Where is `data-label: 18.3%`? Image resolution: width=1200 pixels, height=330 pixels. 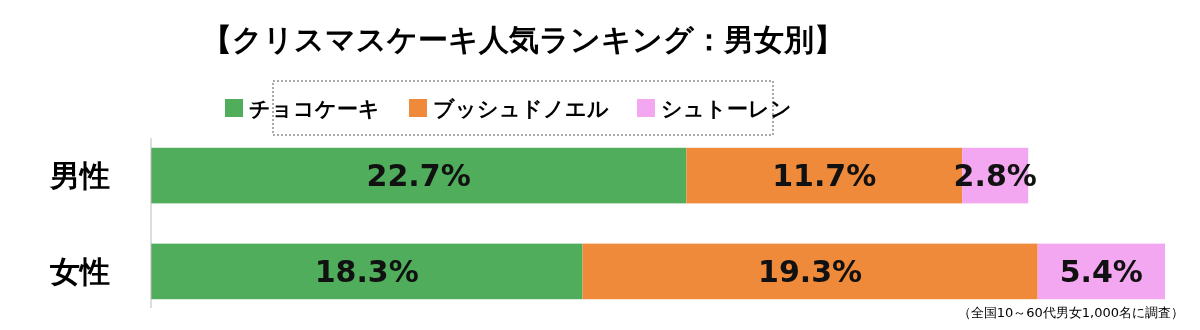
data-label: 18.3% is located at coordinates (366, 272).